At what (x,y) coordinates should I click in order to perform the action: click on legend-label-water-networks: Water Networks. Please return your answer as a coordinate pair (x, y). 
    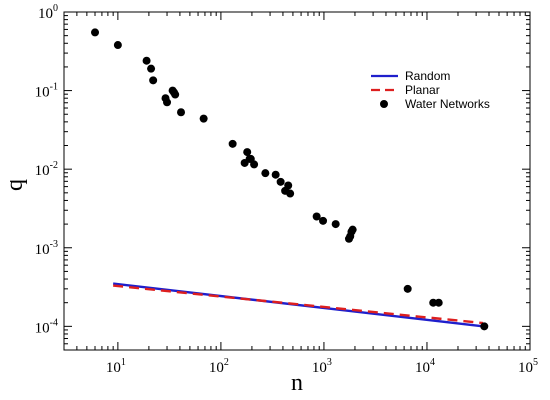
    Looking at the image, I should click on (447, 104).